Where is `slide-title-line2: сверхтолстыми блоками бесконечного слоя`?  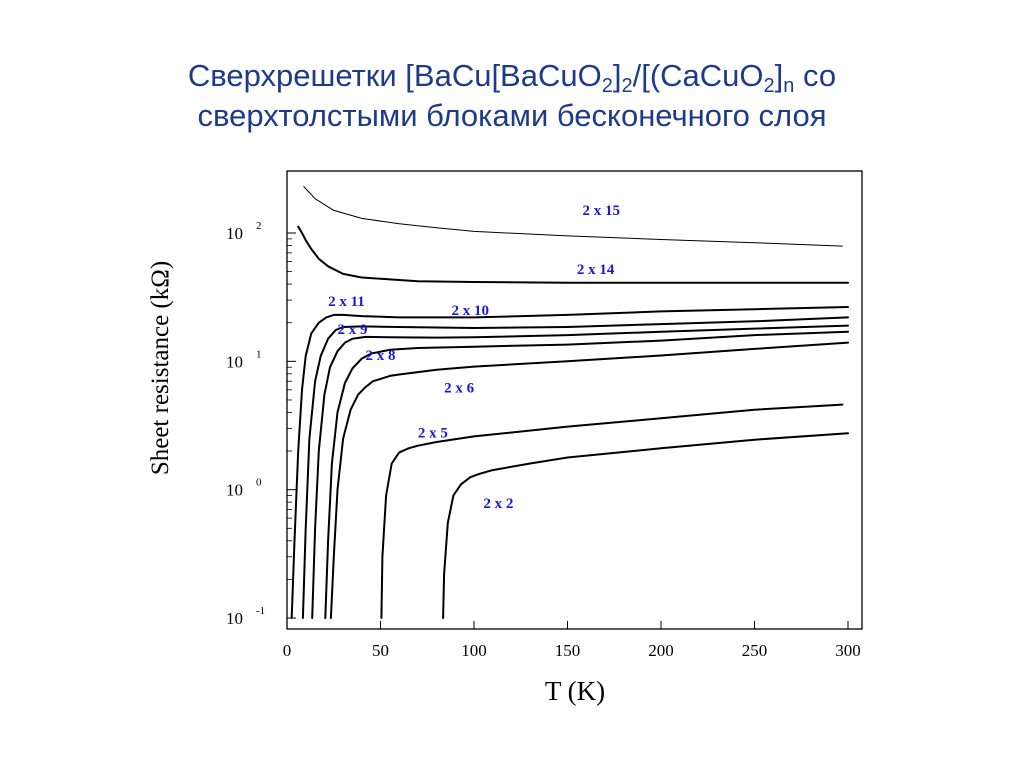 slide-title-line2: сверхтолстыми блоками бесконечного слоя is located at coordinates (512, 115).